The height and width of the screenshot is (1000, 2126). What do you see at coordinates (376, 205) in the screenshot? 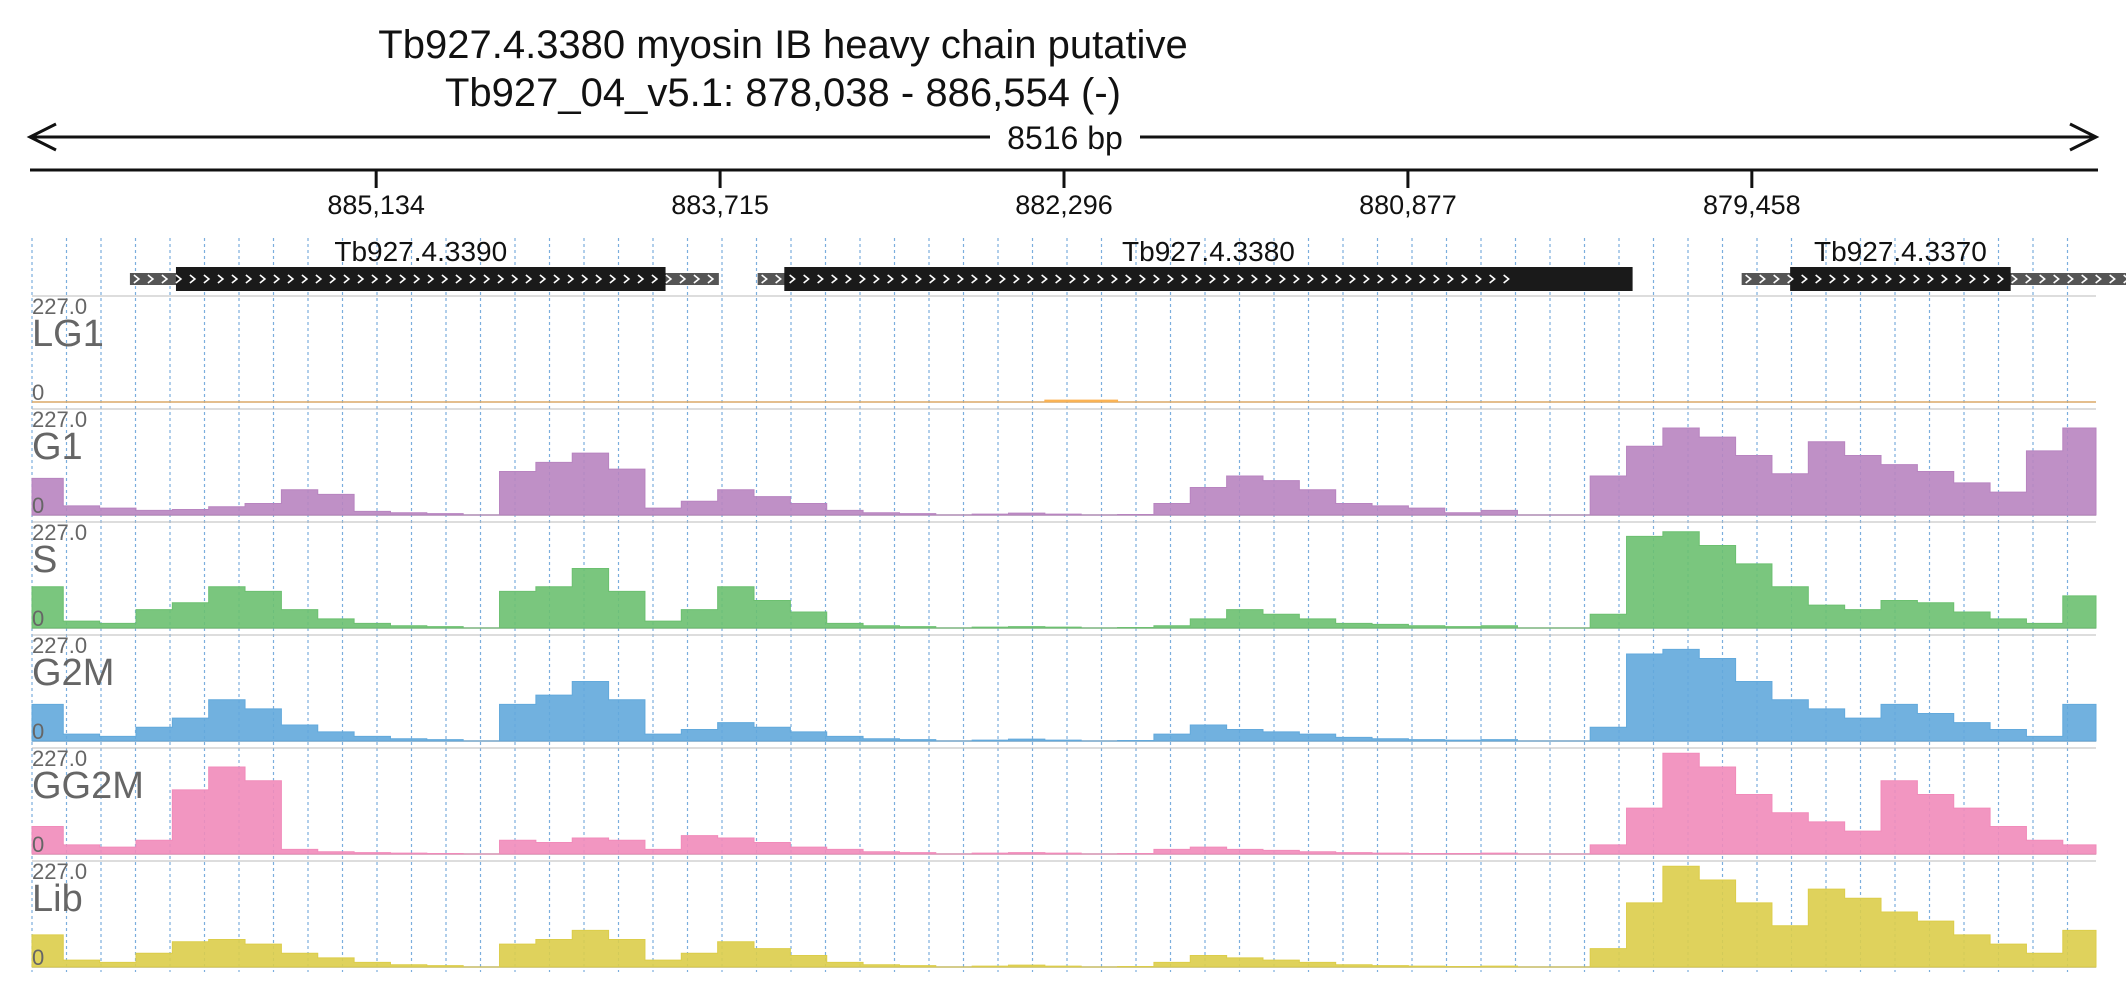
I see `x-tick-label: 885,134` at bounding box center [376, 205].